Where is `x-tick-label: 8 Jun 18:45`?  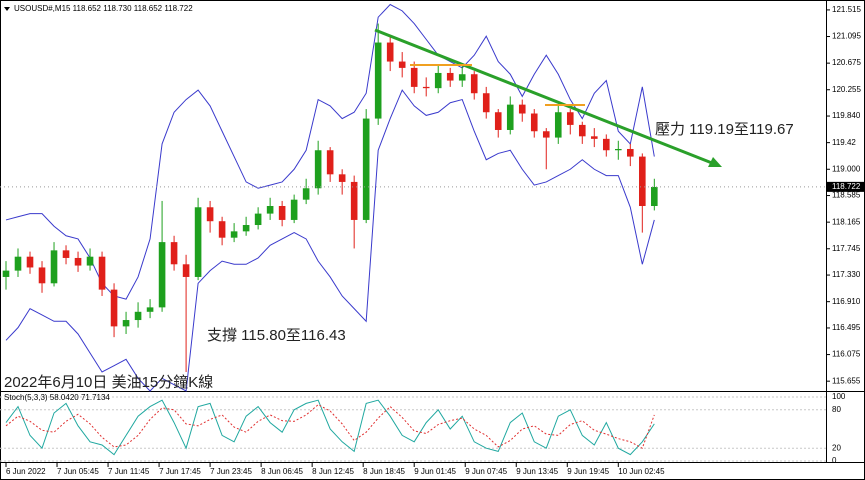
x-tick-label: 8 Jun 18:45 is located at coordinates (384, 471).